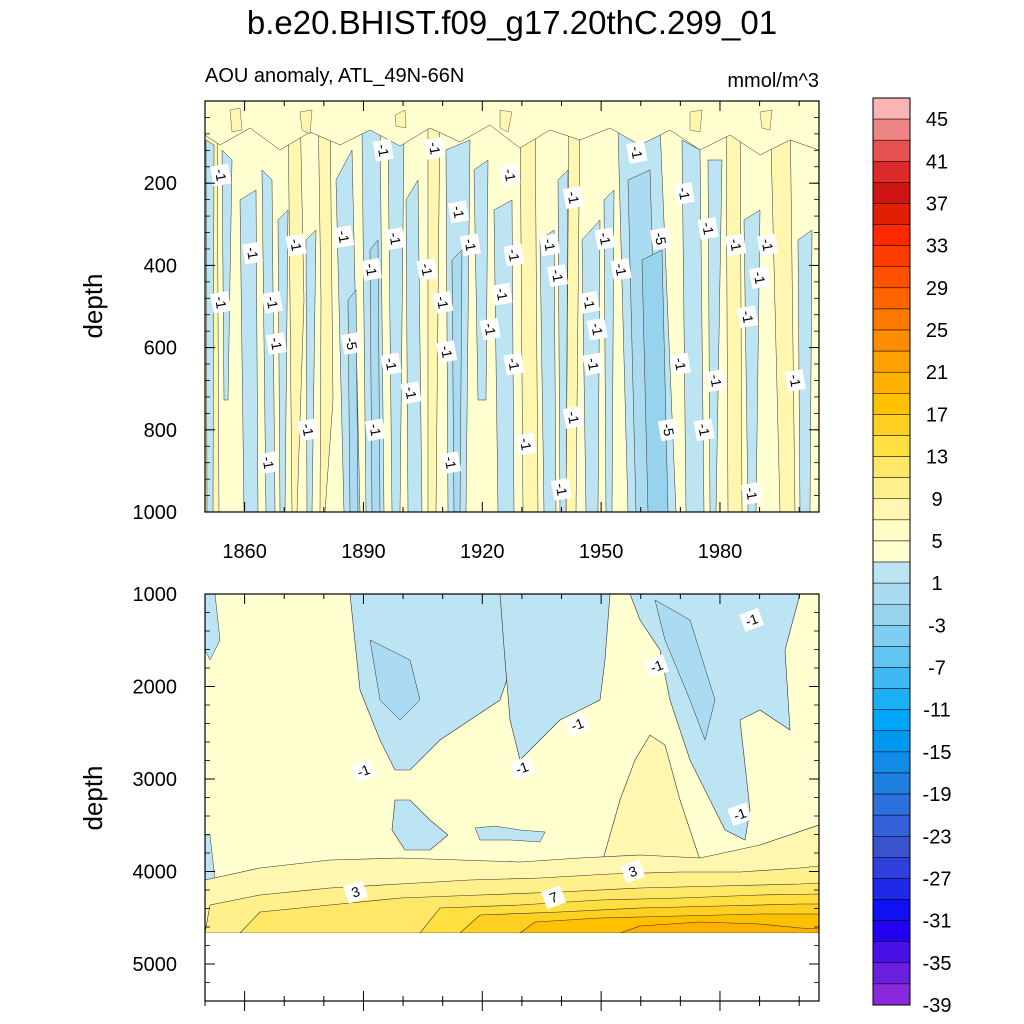 Image resolution: width=1024 pixels, height=1024 pixels. What do you see at coordinates (937, 247) in the screenshot?
I see `colorbar-label: 33` at bounding box center [937, 247].